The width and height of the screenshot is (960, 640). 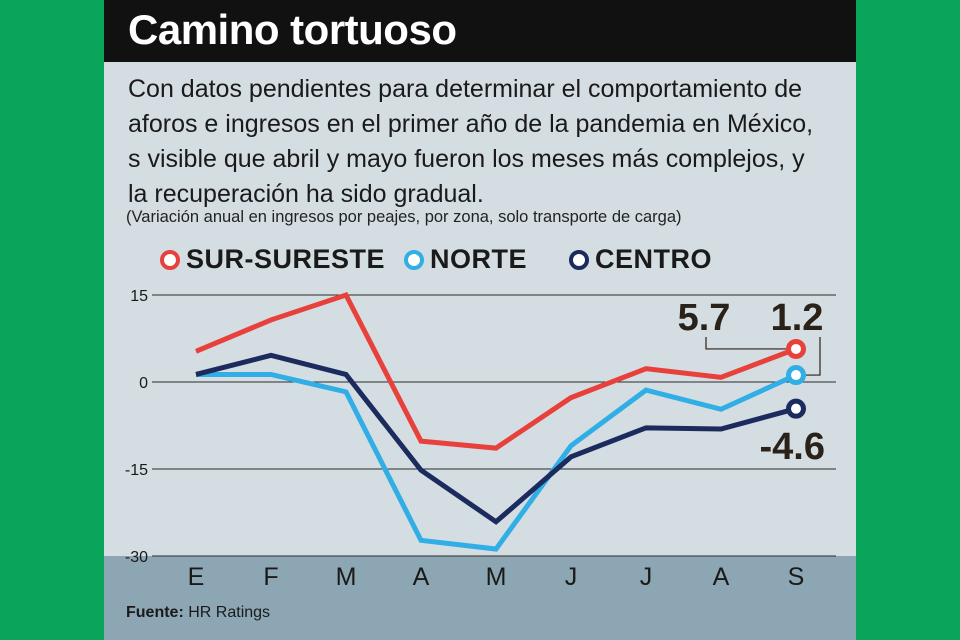 What do you see at coordinates (414, 259) in the screenshot?
I see `legend-marker-norte` at bounding box center [414, 259].